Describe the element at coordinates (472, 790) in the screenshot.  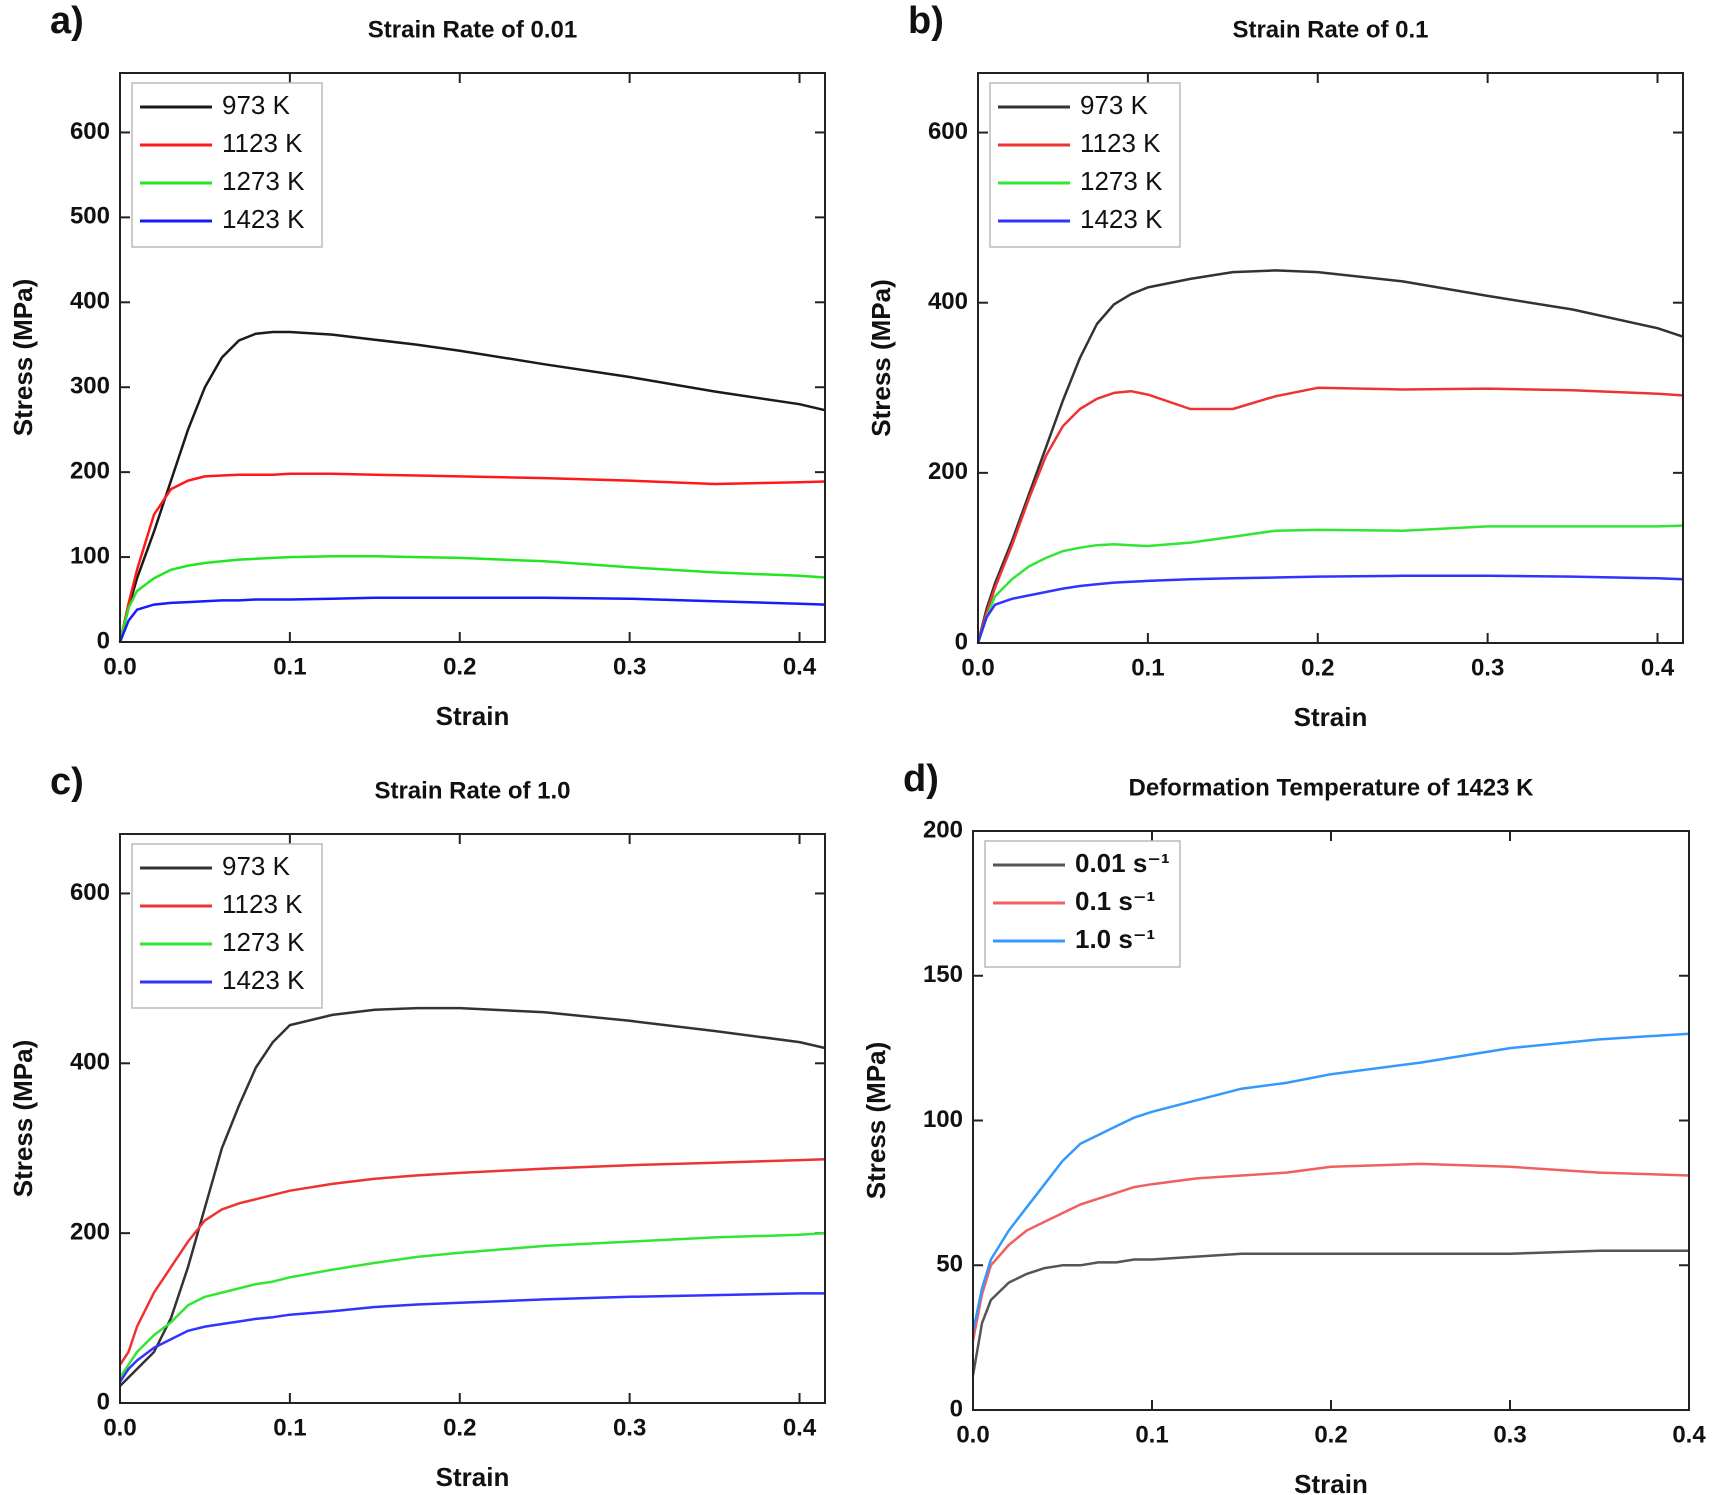
I see `chart-title: Strain Rate of 1.0` at that location.